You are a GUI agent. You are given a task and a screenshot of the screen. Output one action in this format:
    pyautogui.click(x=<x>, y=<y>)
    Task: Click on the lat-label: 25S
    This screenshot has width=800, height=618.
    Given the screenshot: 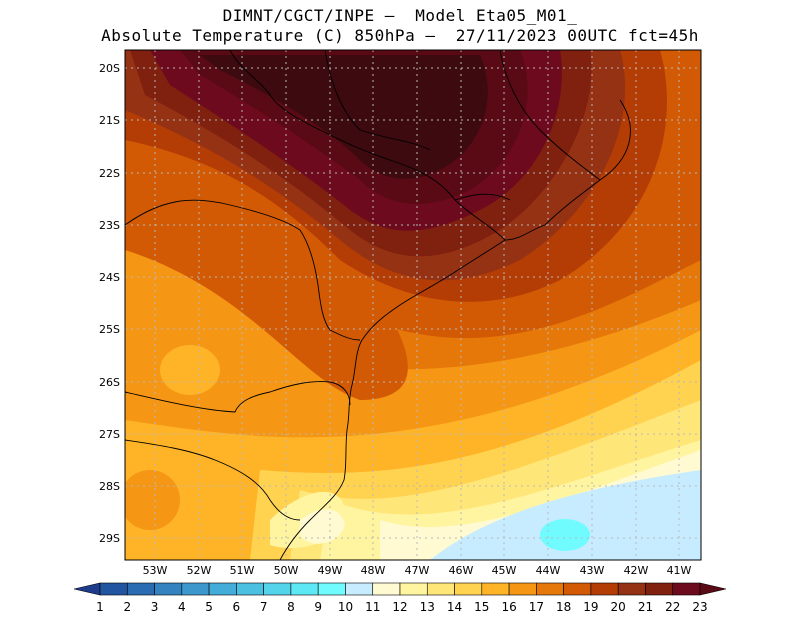 What is the action you would take?
    pyautogui.click(x=109, y=329)
    